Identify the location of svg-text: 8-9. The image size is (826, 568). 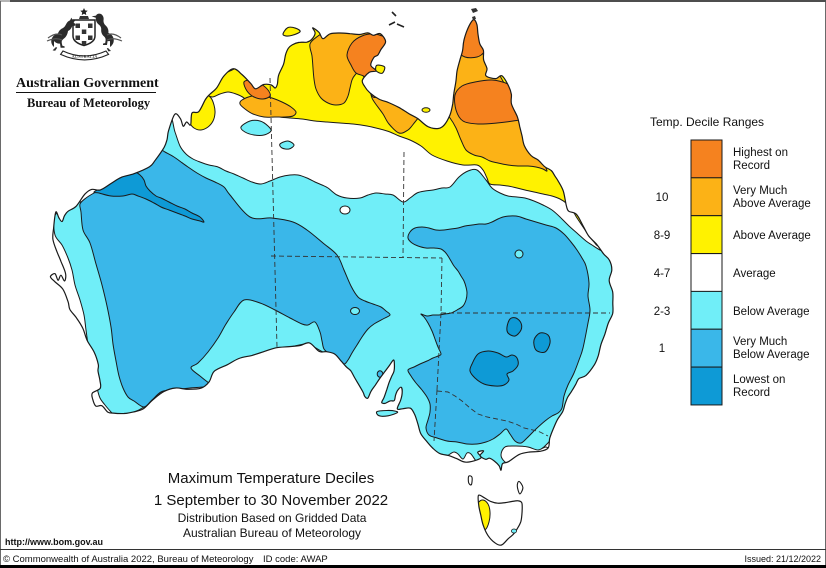
(662, 236).